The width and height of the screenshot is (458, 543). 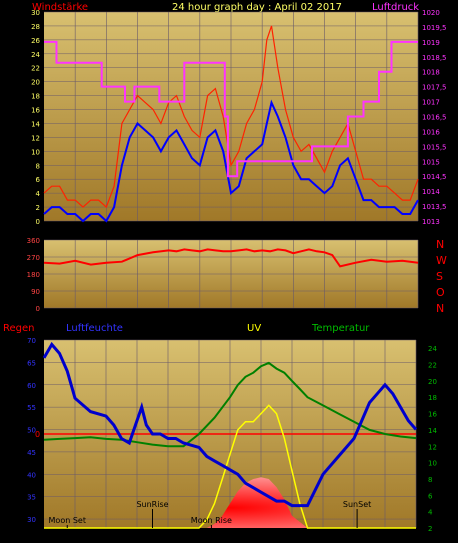 What do you see at coordinates (434, 207) in the screenshot?
I see `y2-tick-label: 1013,5` at bounding box center [434, 207].